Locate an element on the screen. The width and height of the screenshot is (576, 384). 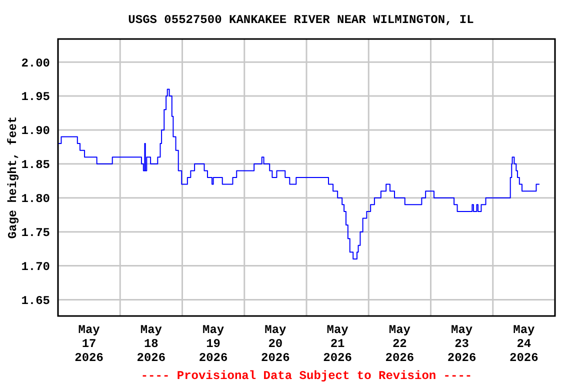
x-tick-label: May 18 2026 is located at coordinates (151, 344).